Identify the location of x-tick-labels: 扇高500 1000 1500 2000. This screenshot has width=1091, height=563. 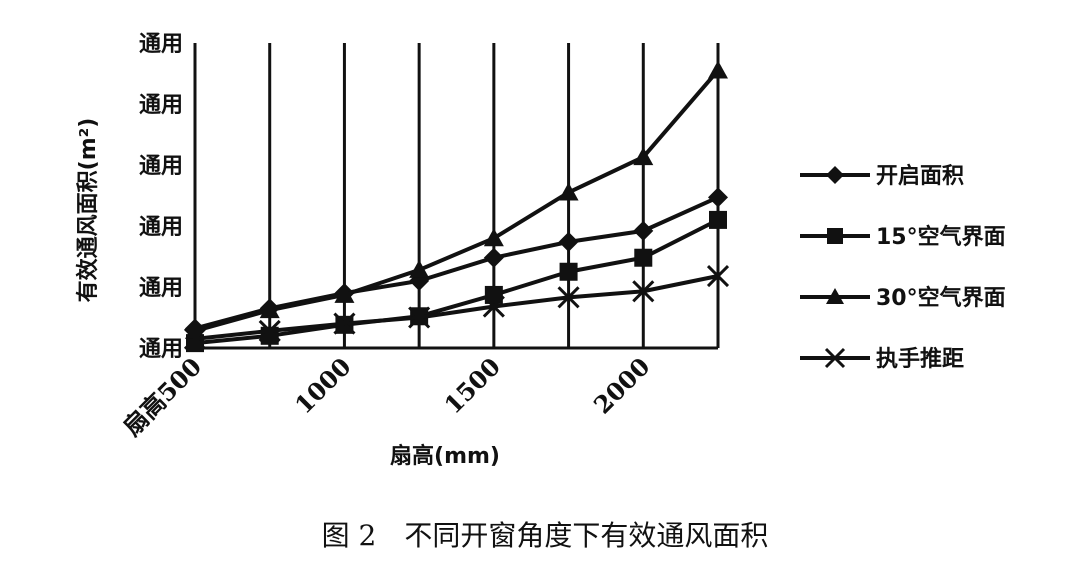
(386, 397).